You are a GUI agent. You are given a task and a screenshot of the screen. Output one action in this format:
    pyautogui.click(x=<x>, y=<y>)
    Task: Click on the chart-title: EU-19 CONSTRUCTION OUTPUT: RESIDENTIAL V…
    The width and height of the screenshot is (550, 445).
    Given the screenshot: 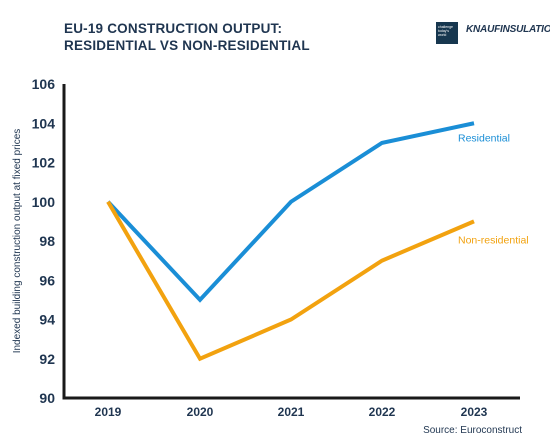 What is the action you would take?
    pyautogui.click(x=187, y=37)
    